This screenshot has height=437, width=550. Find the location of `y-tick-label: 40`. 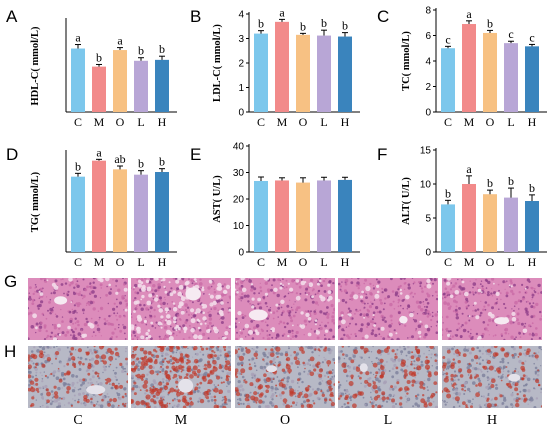

y-tick-label: 40 is located at coordinates (239, 147).